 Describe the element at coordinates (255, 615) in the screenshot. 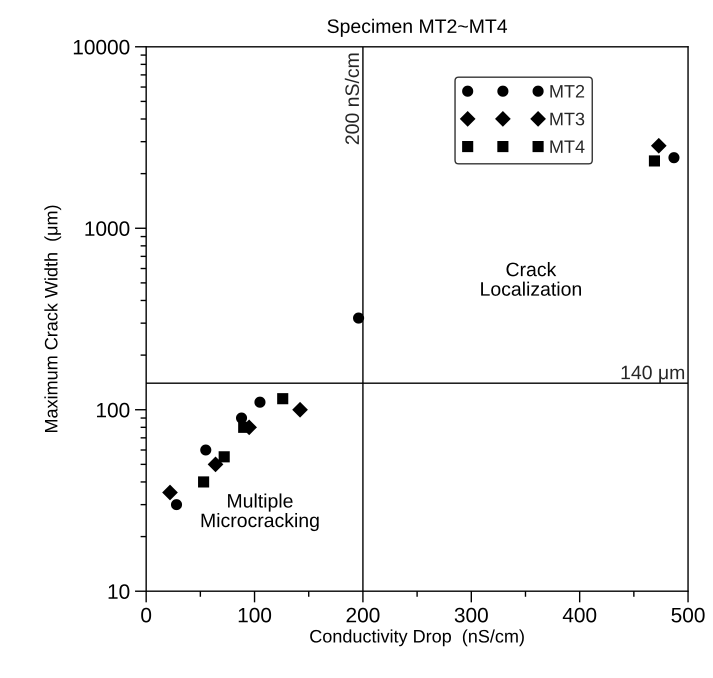

I see `x-tick-label: 100` at that location.